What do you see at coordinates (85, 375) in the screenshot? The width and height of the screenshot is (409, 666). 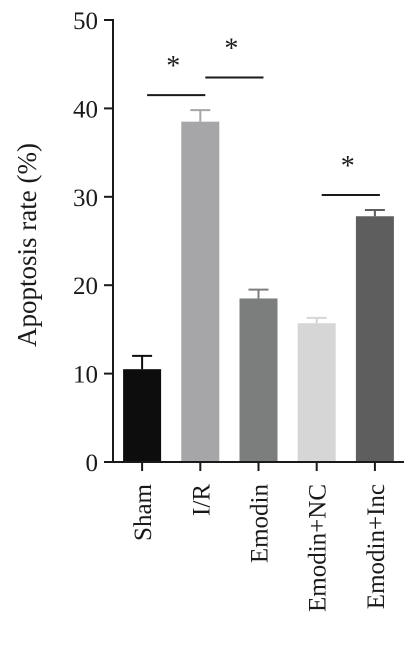 I see `y-tick-label: 10` at bounding box center [85, 375].